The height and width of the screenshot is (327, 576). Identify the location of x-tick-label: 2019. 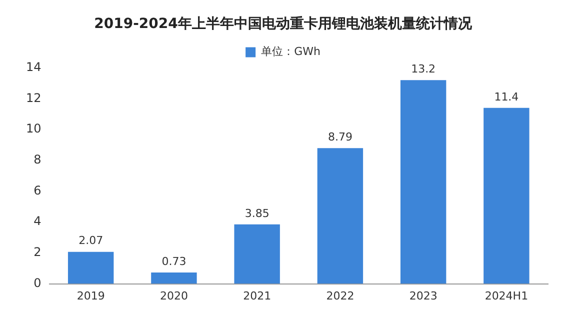
(90, 295).